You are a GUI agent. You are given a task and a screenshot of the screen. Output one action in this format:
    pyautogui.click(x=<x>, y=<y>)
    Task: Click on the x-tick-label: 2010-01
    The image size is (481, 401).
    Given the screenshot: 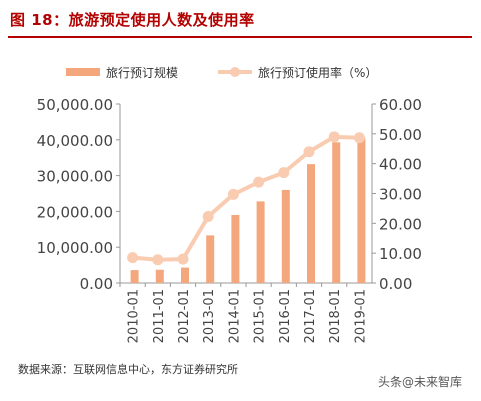 What is the action you would take?
    pyautogui.click(x=134, y=316)
    